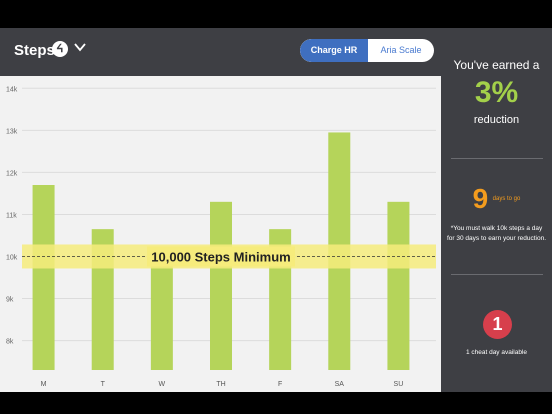 The height and width of the screenshot is (414, 552). What do you see at coordinates (480, 198) in the screenshot?
I see `days-number: 9` at bounding box center [480, 198].